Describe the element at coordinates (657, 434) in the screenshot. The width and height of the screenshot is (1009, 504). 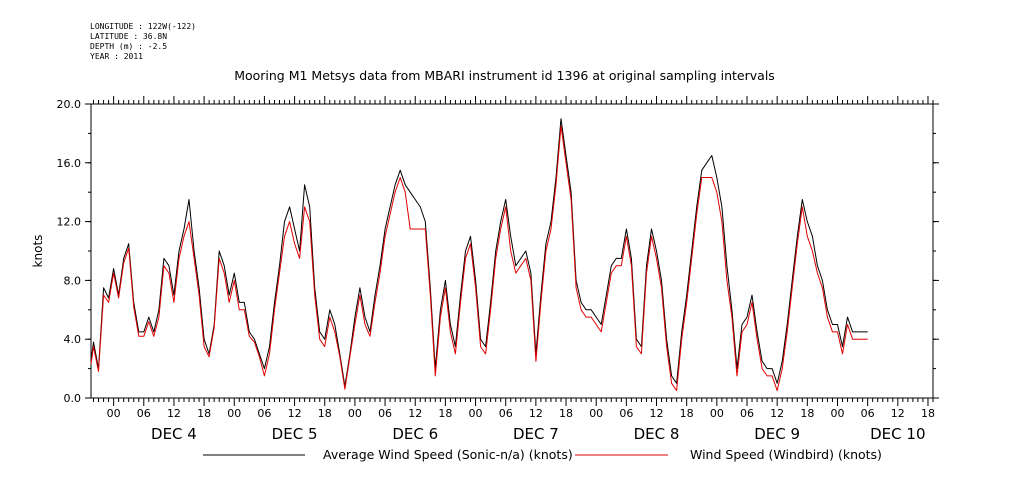
I see `x-day-label: DEC 8` at that location.